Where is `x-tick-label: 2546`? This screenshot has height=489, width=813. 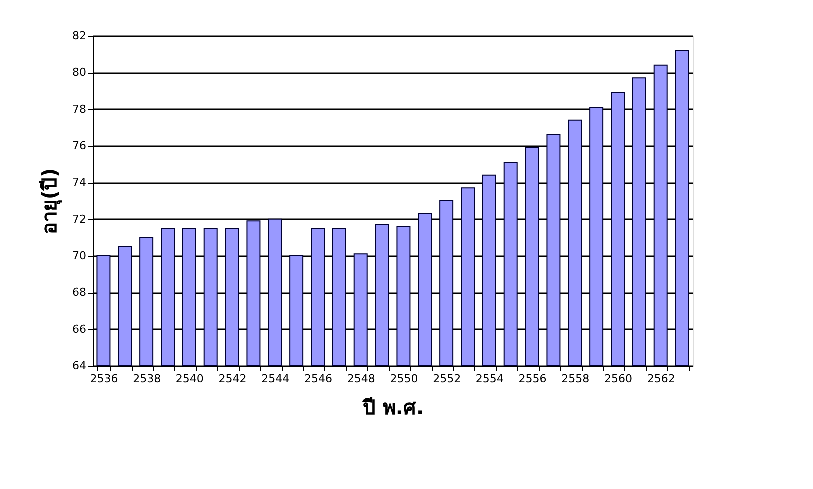 x-tick-label: 2546 is located at coordinates (318, 379).